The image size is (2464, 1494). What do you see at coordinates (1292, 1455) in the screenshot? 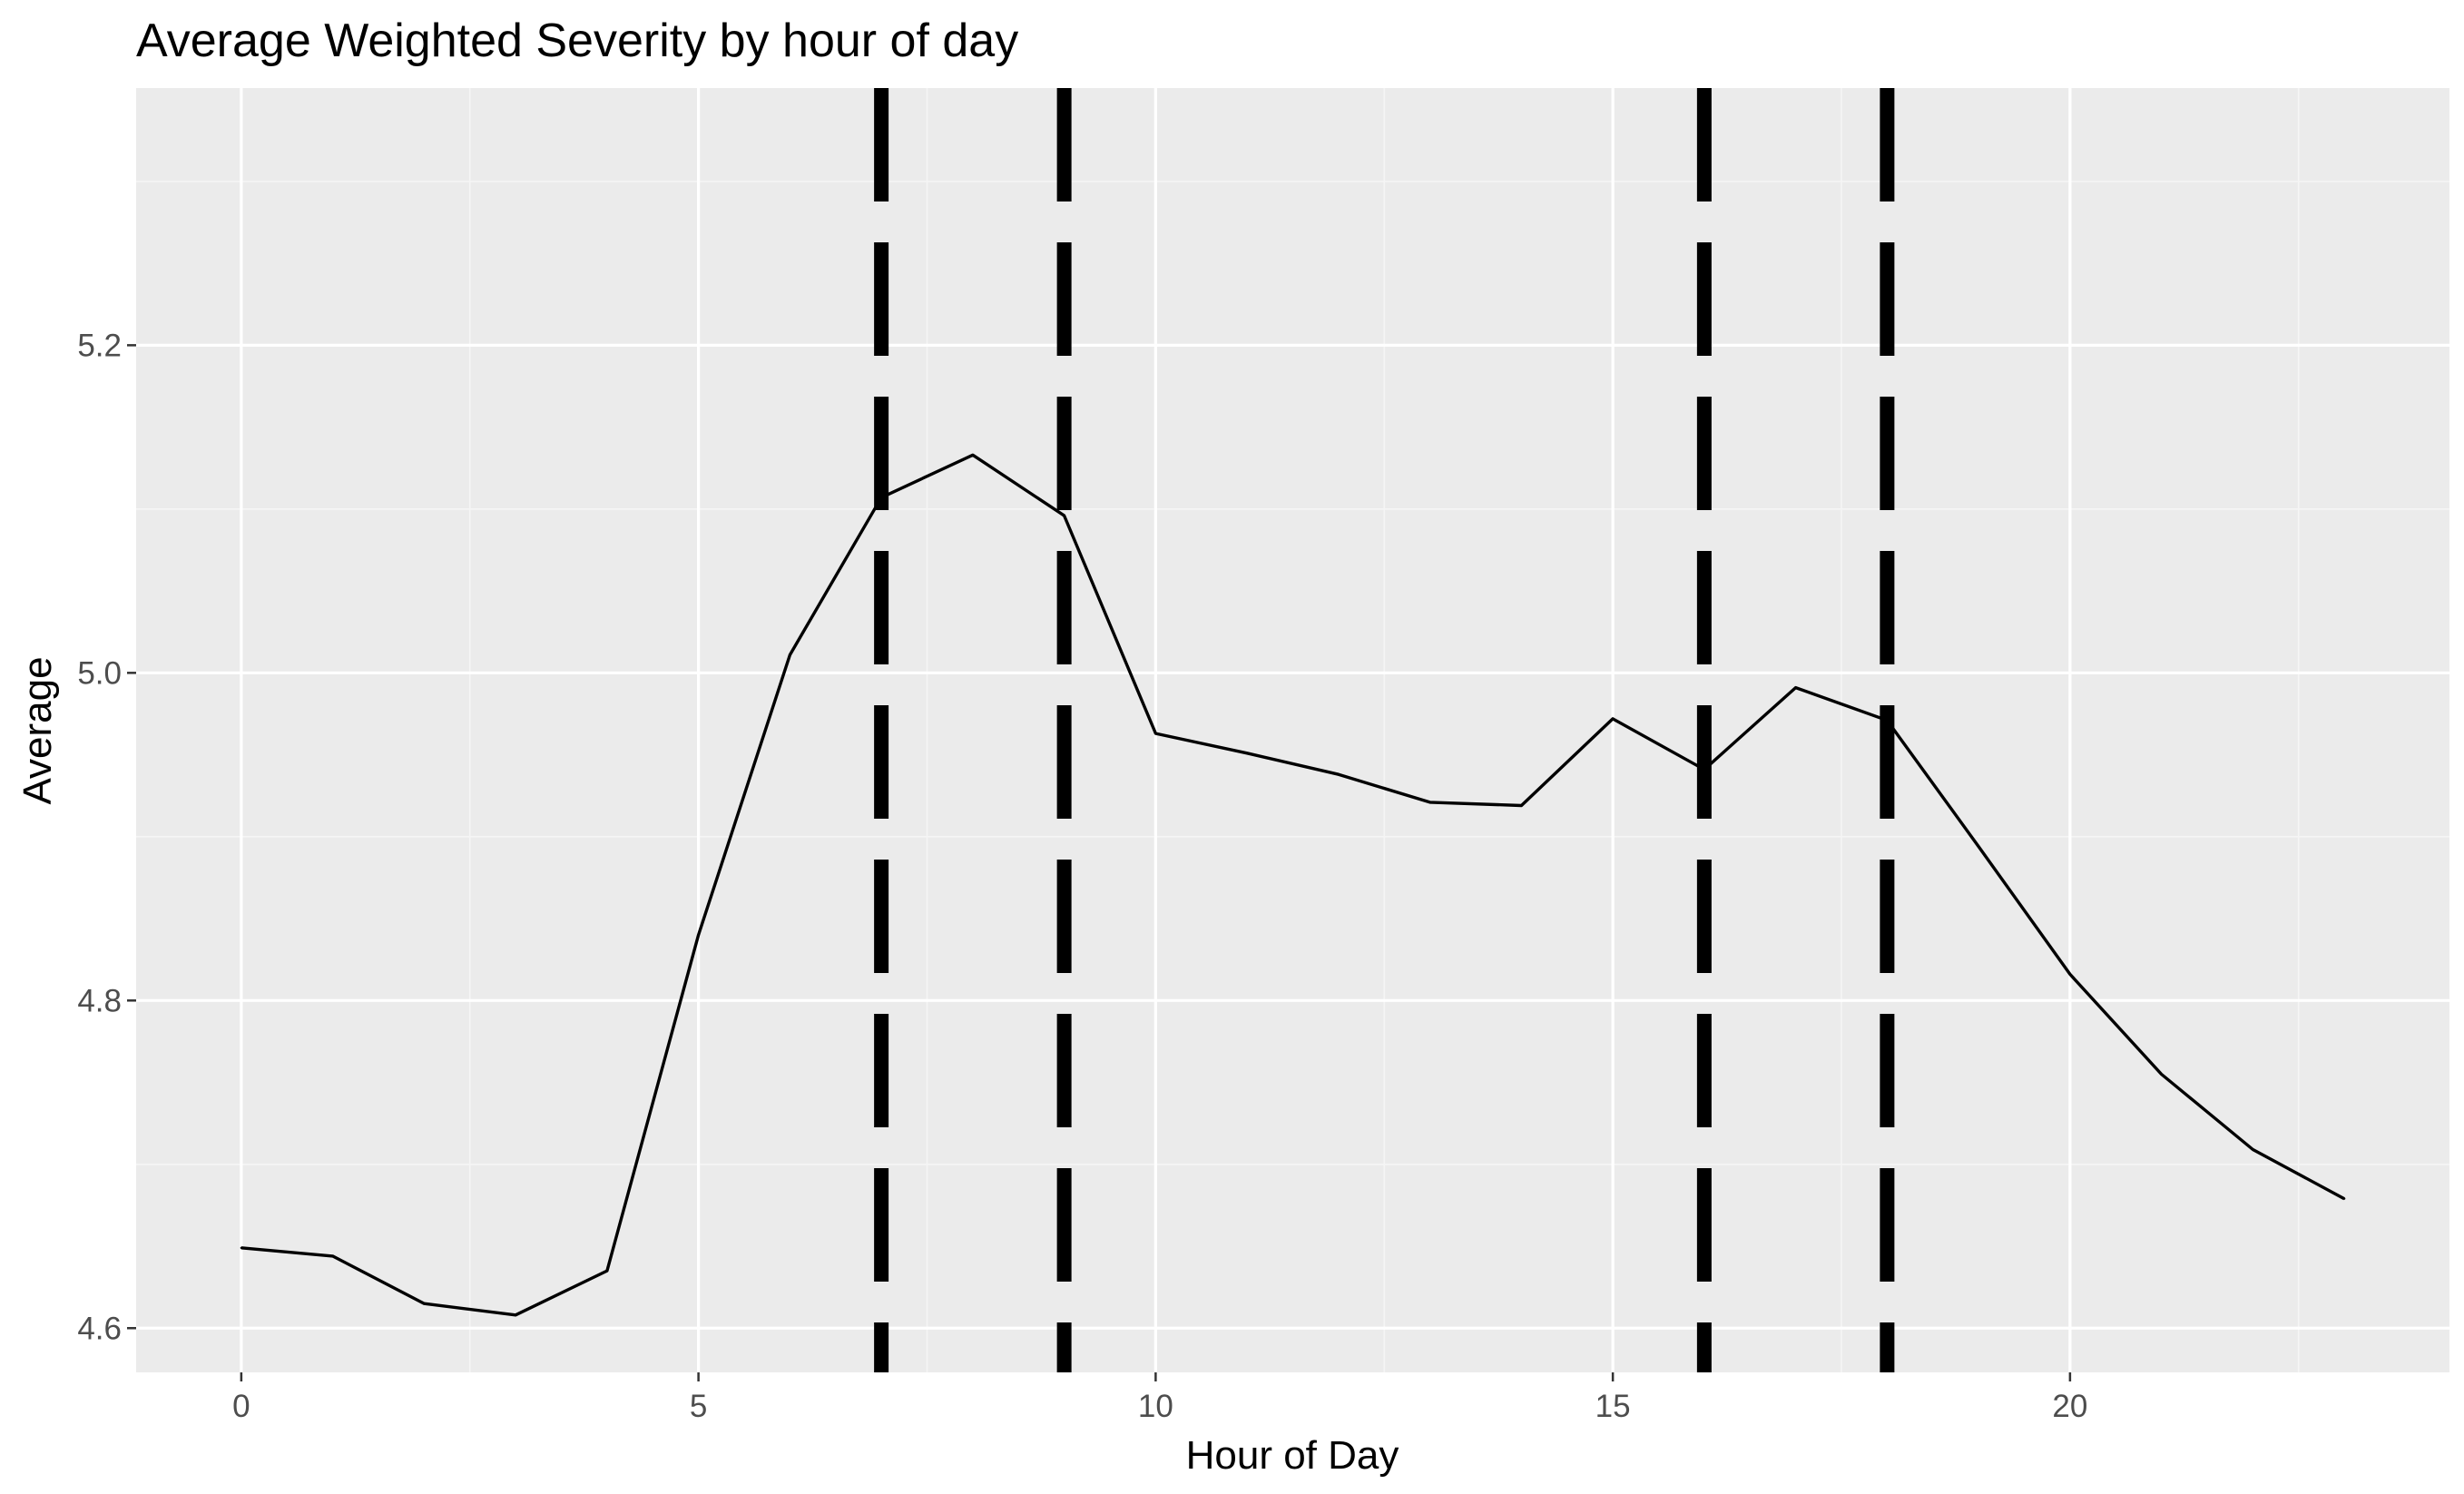
I see `x-axis-title: Hour of Day` at bounding box center [1292, 1455].